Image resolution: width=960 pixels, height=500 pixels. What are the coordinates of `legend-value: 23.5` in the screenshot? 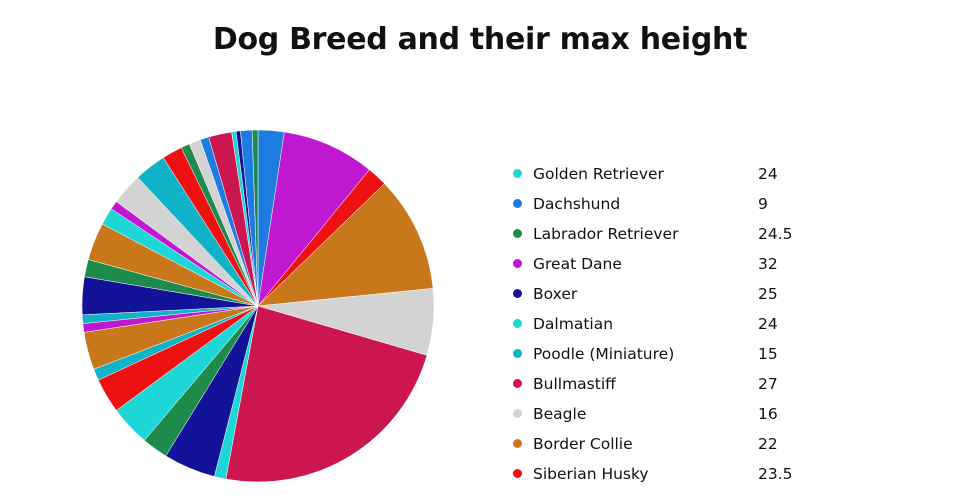 It's located at (775, 474).